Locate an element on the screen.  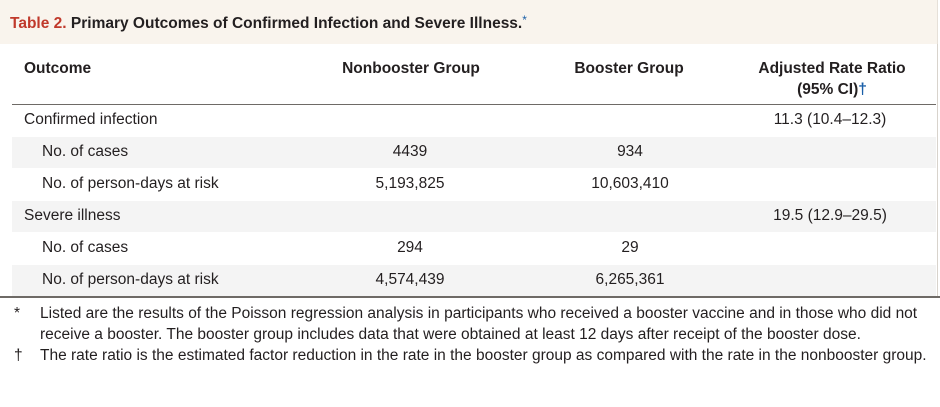
rate-ratio-value: 11.3 (10.4–12.3) is located at coordinates (830, 119).